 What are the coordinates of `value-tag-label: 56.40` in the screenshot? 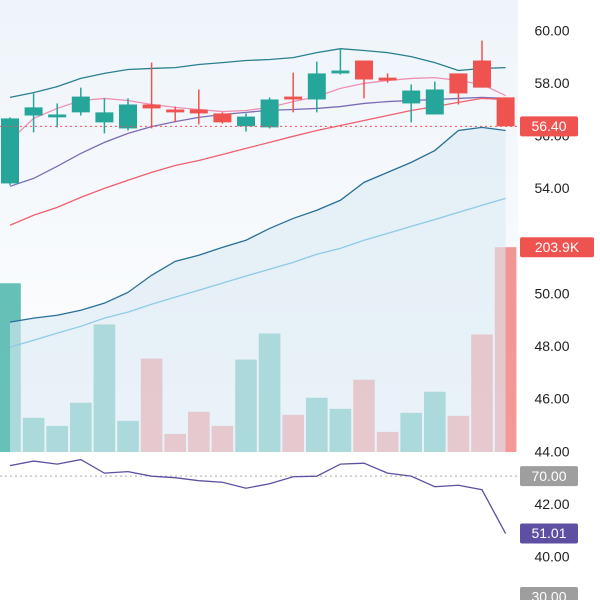 It's located at (548, 126).